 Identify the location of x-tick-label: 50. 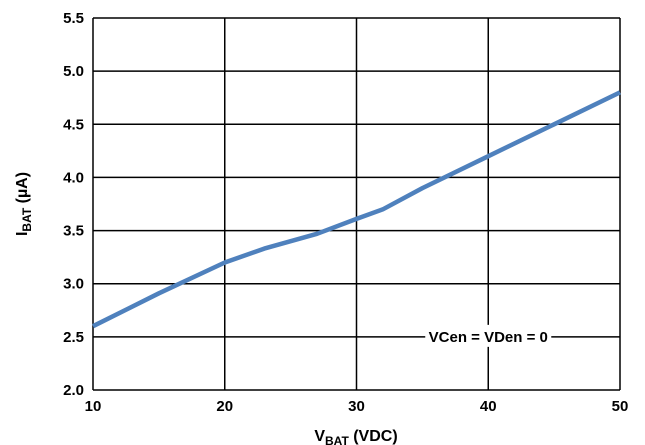
(620, 406).